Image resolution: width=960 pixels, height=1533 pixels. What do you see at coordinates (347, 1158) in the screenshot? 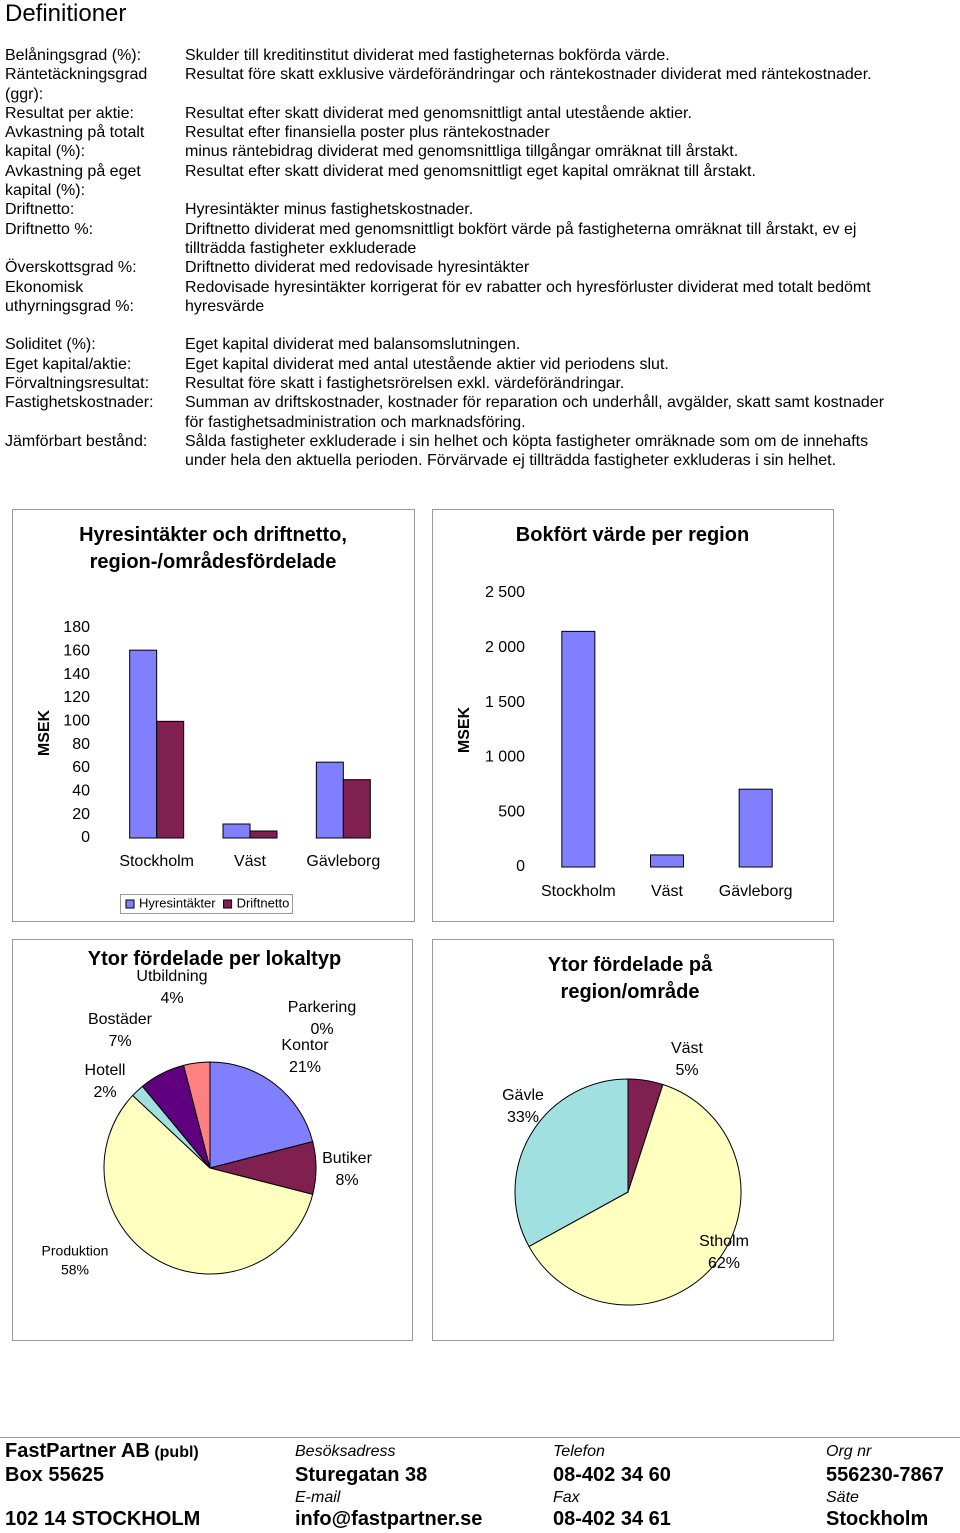
I see `slice-label: Butiker` at bounding box center [347, 1158].